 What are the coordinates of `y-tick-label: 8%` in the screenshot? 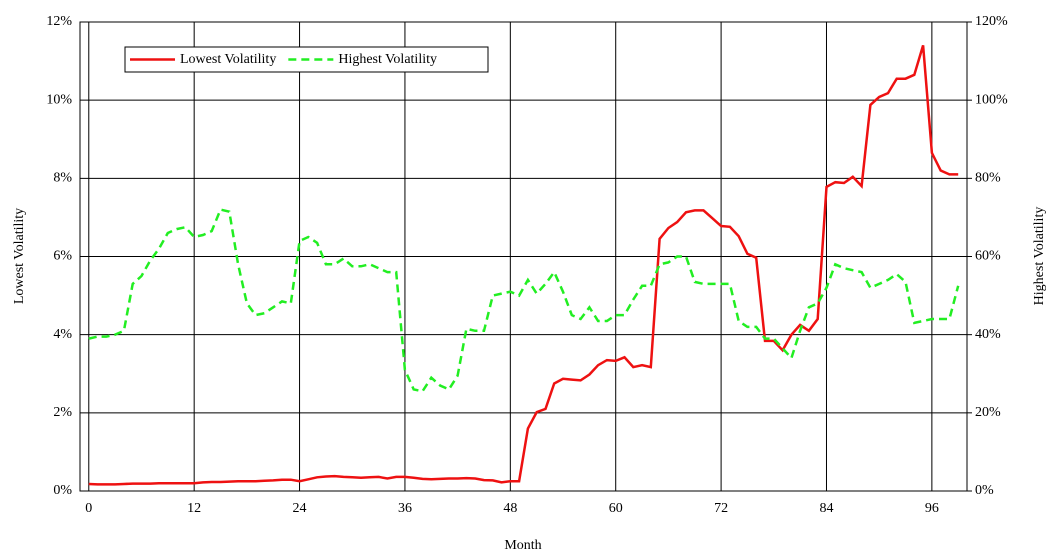 It's located at (62, 178).